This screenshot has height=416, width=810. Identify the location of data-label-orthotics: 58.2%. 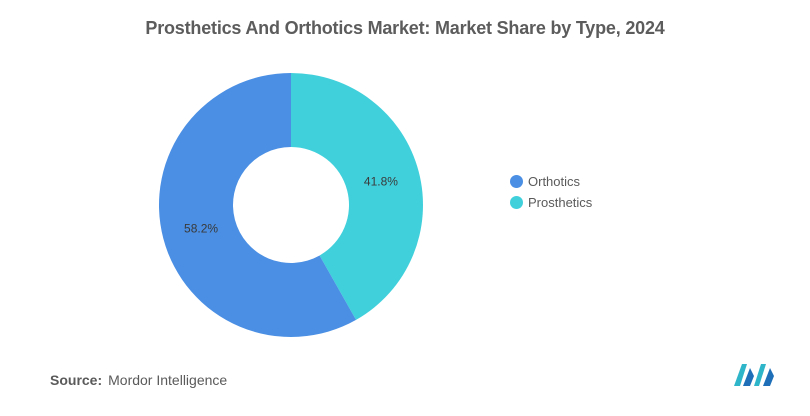
(201, 229).